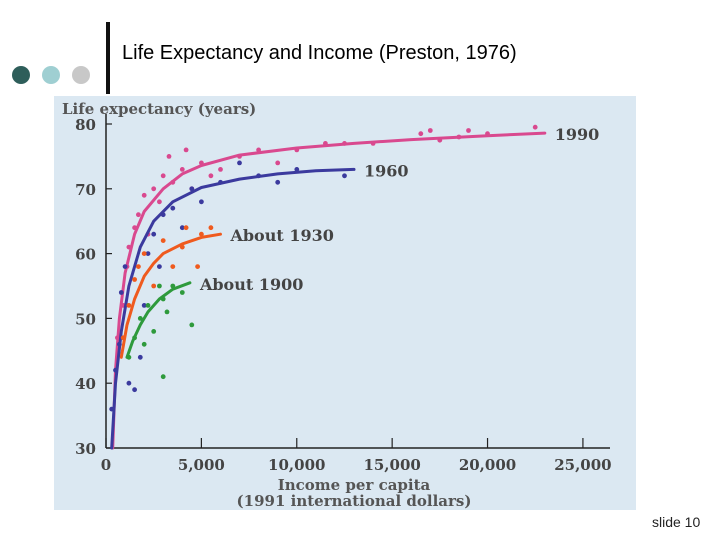 This screenshot has width=720, height=540. What do you see at coordinates (85, 319) in the screenshot?
I see `y-tick-label: 50` at bounding box center [85, 319].